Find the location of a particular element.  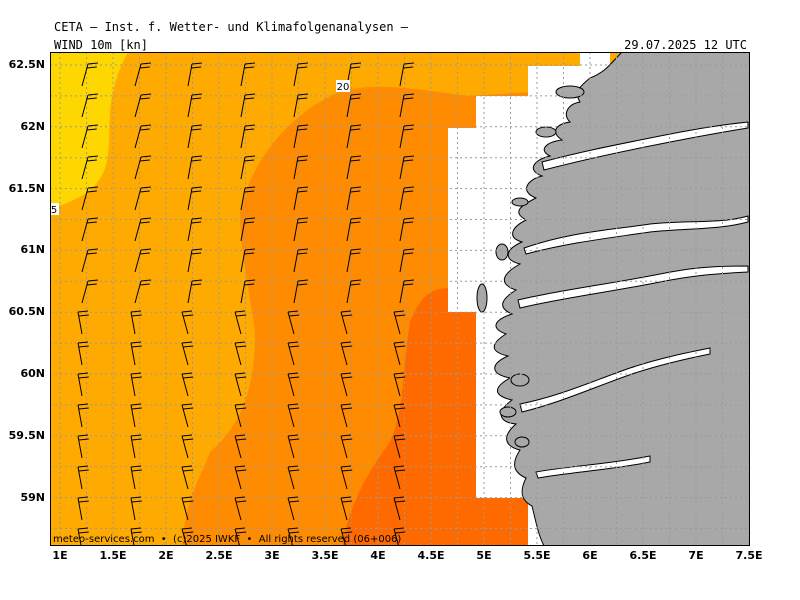

valid-time: 29.07.2025 12 UTC is located at coordinates (685, 45).